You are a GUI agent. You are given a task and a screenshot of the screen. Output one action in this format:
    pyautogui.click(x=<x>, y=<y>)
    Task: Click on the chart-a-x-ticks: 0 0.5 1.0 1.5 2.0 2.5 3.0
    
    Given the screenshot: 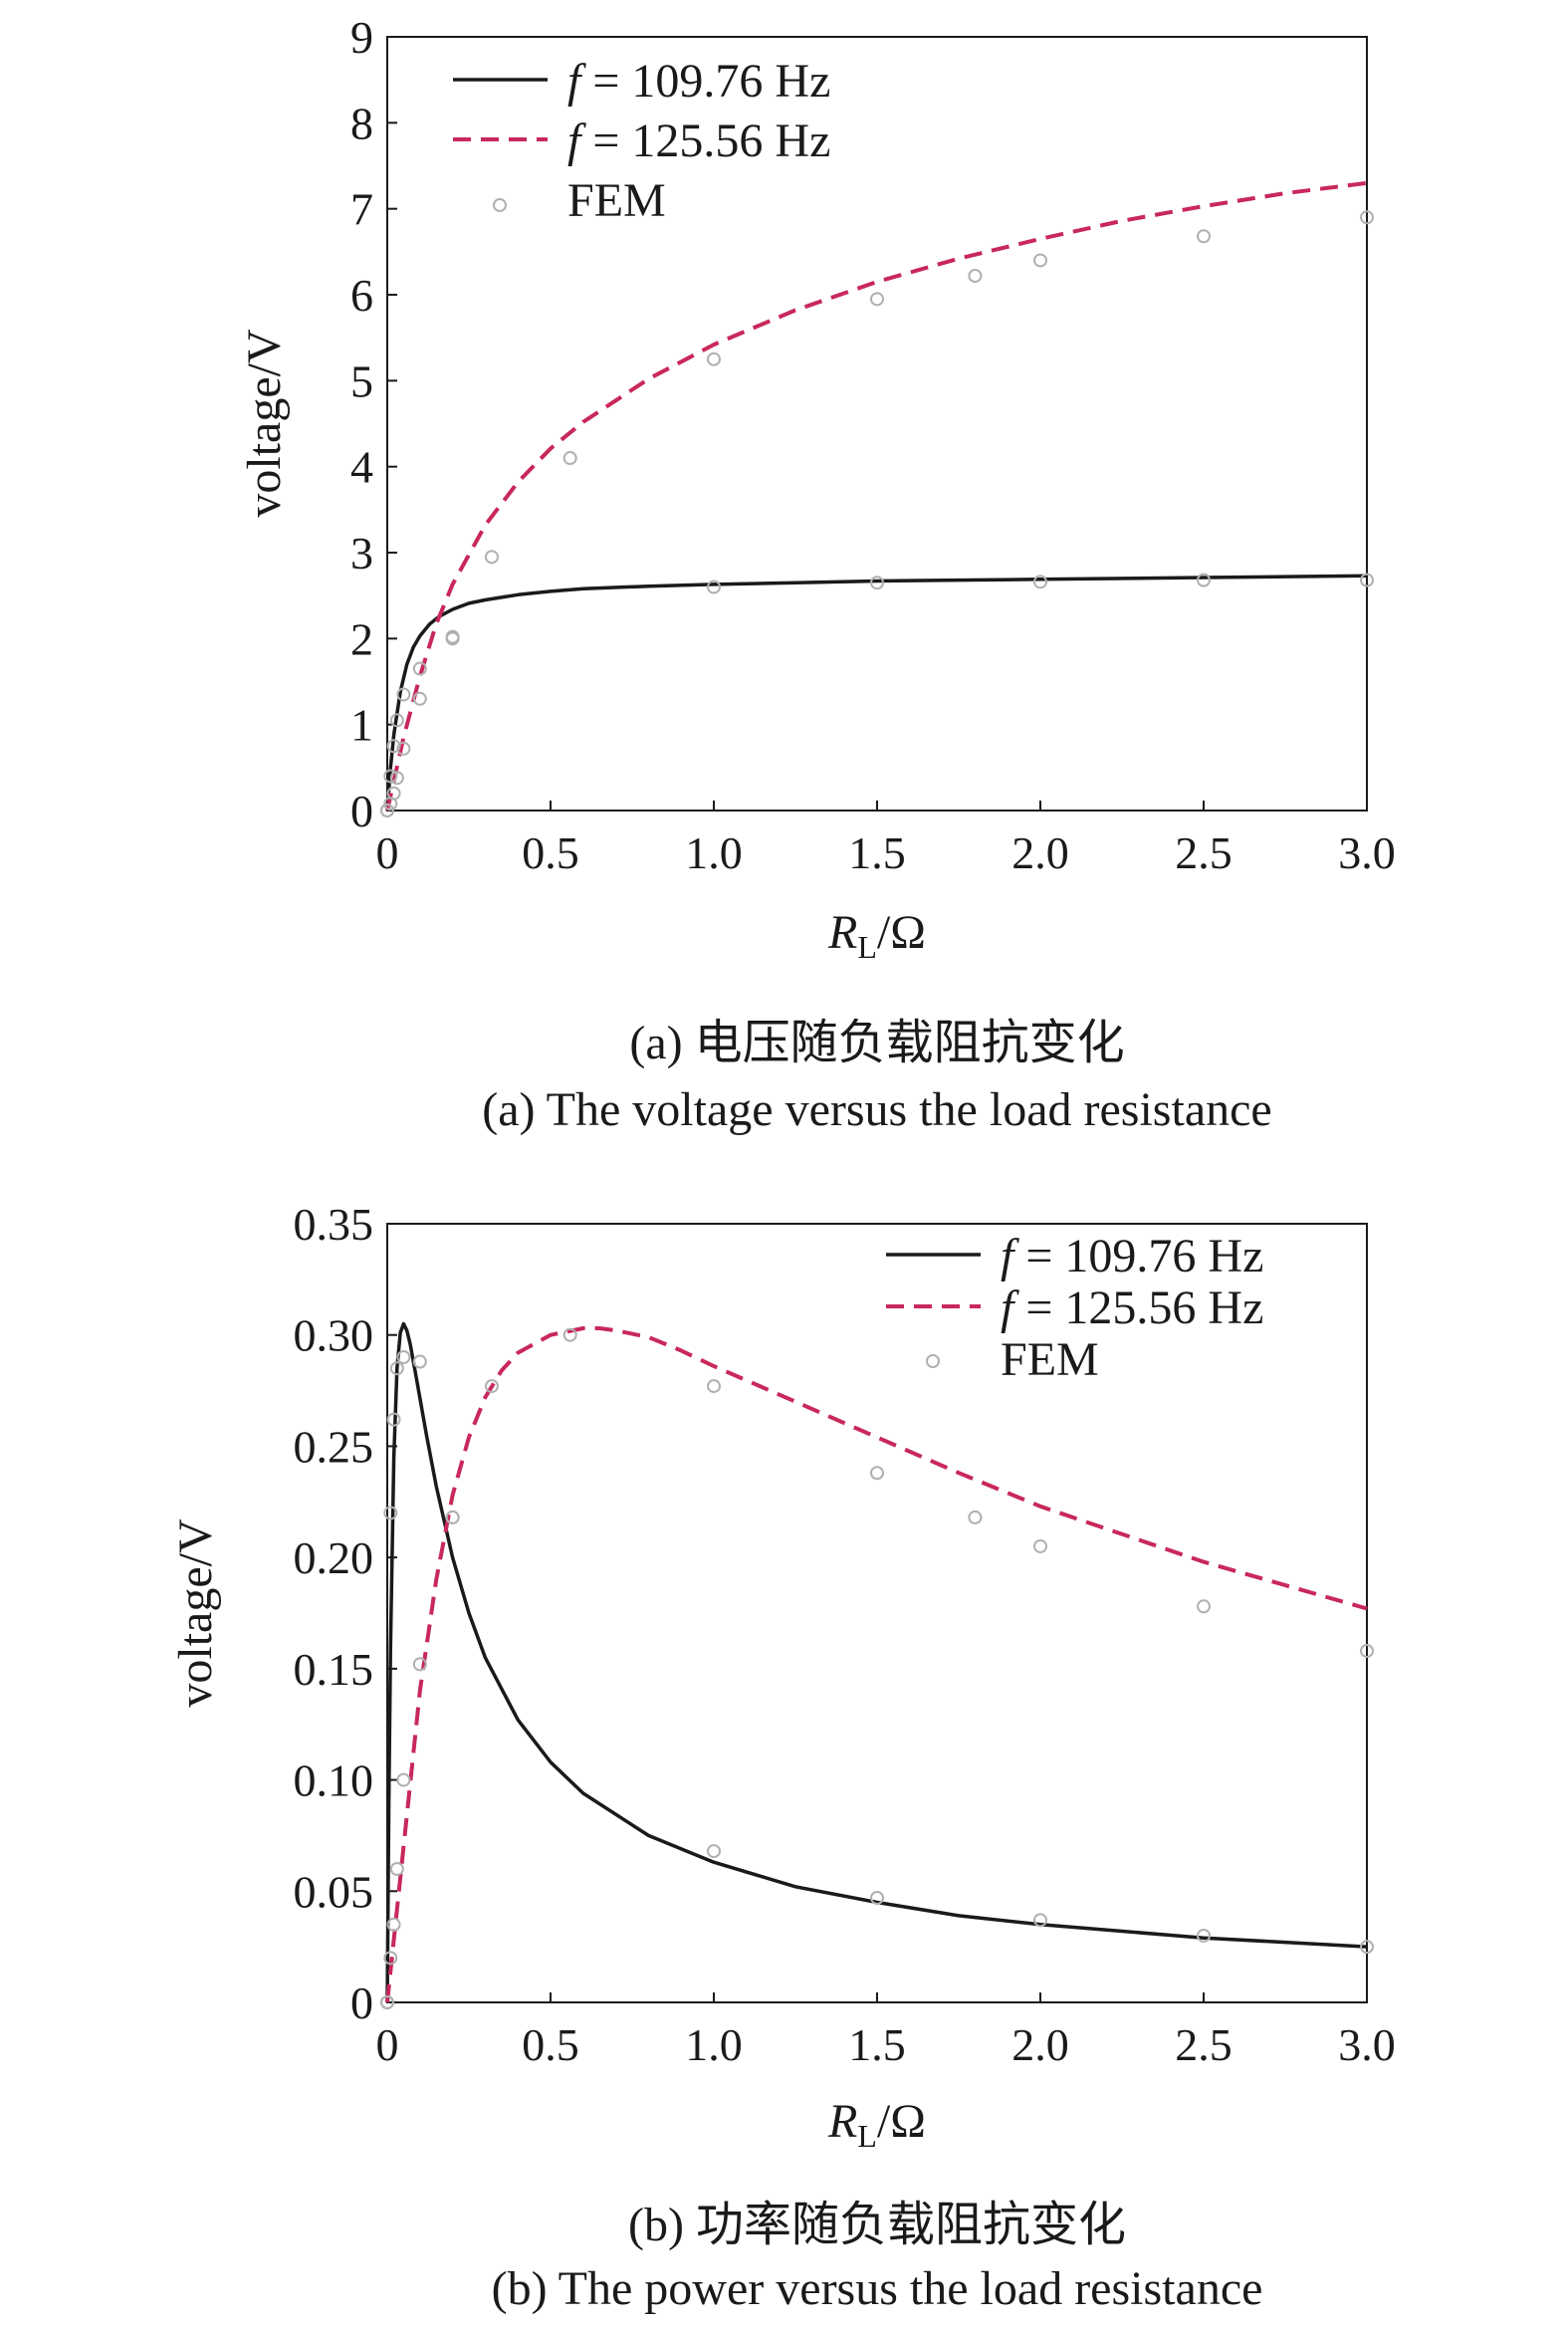 What is the action you would take?
    pyautogui.click(x=886, y=839)
    